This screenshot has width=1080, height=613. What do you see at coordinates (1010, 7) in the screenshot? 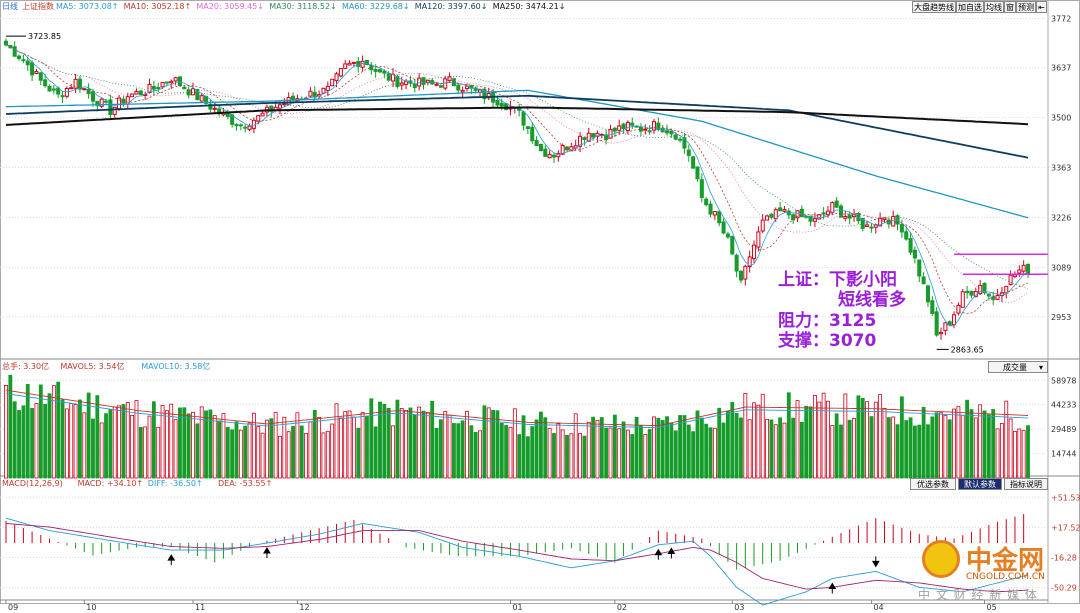
I see `window-button: 窗` at bounding box center [1010, 7].